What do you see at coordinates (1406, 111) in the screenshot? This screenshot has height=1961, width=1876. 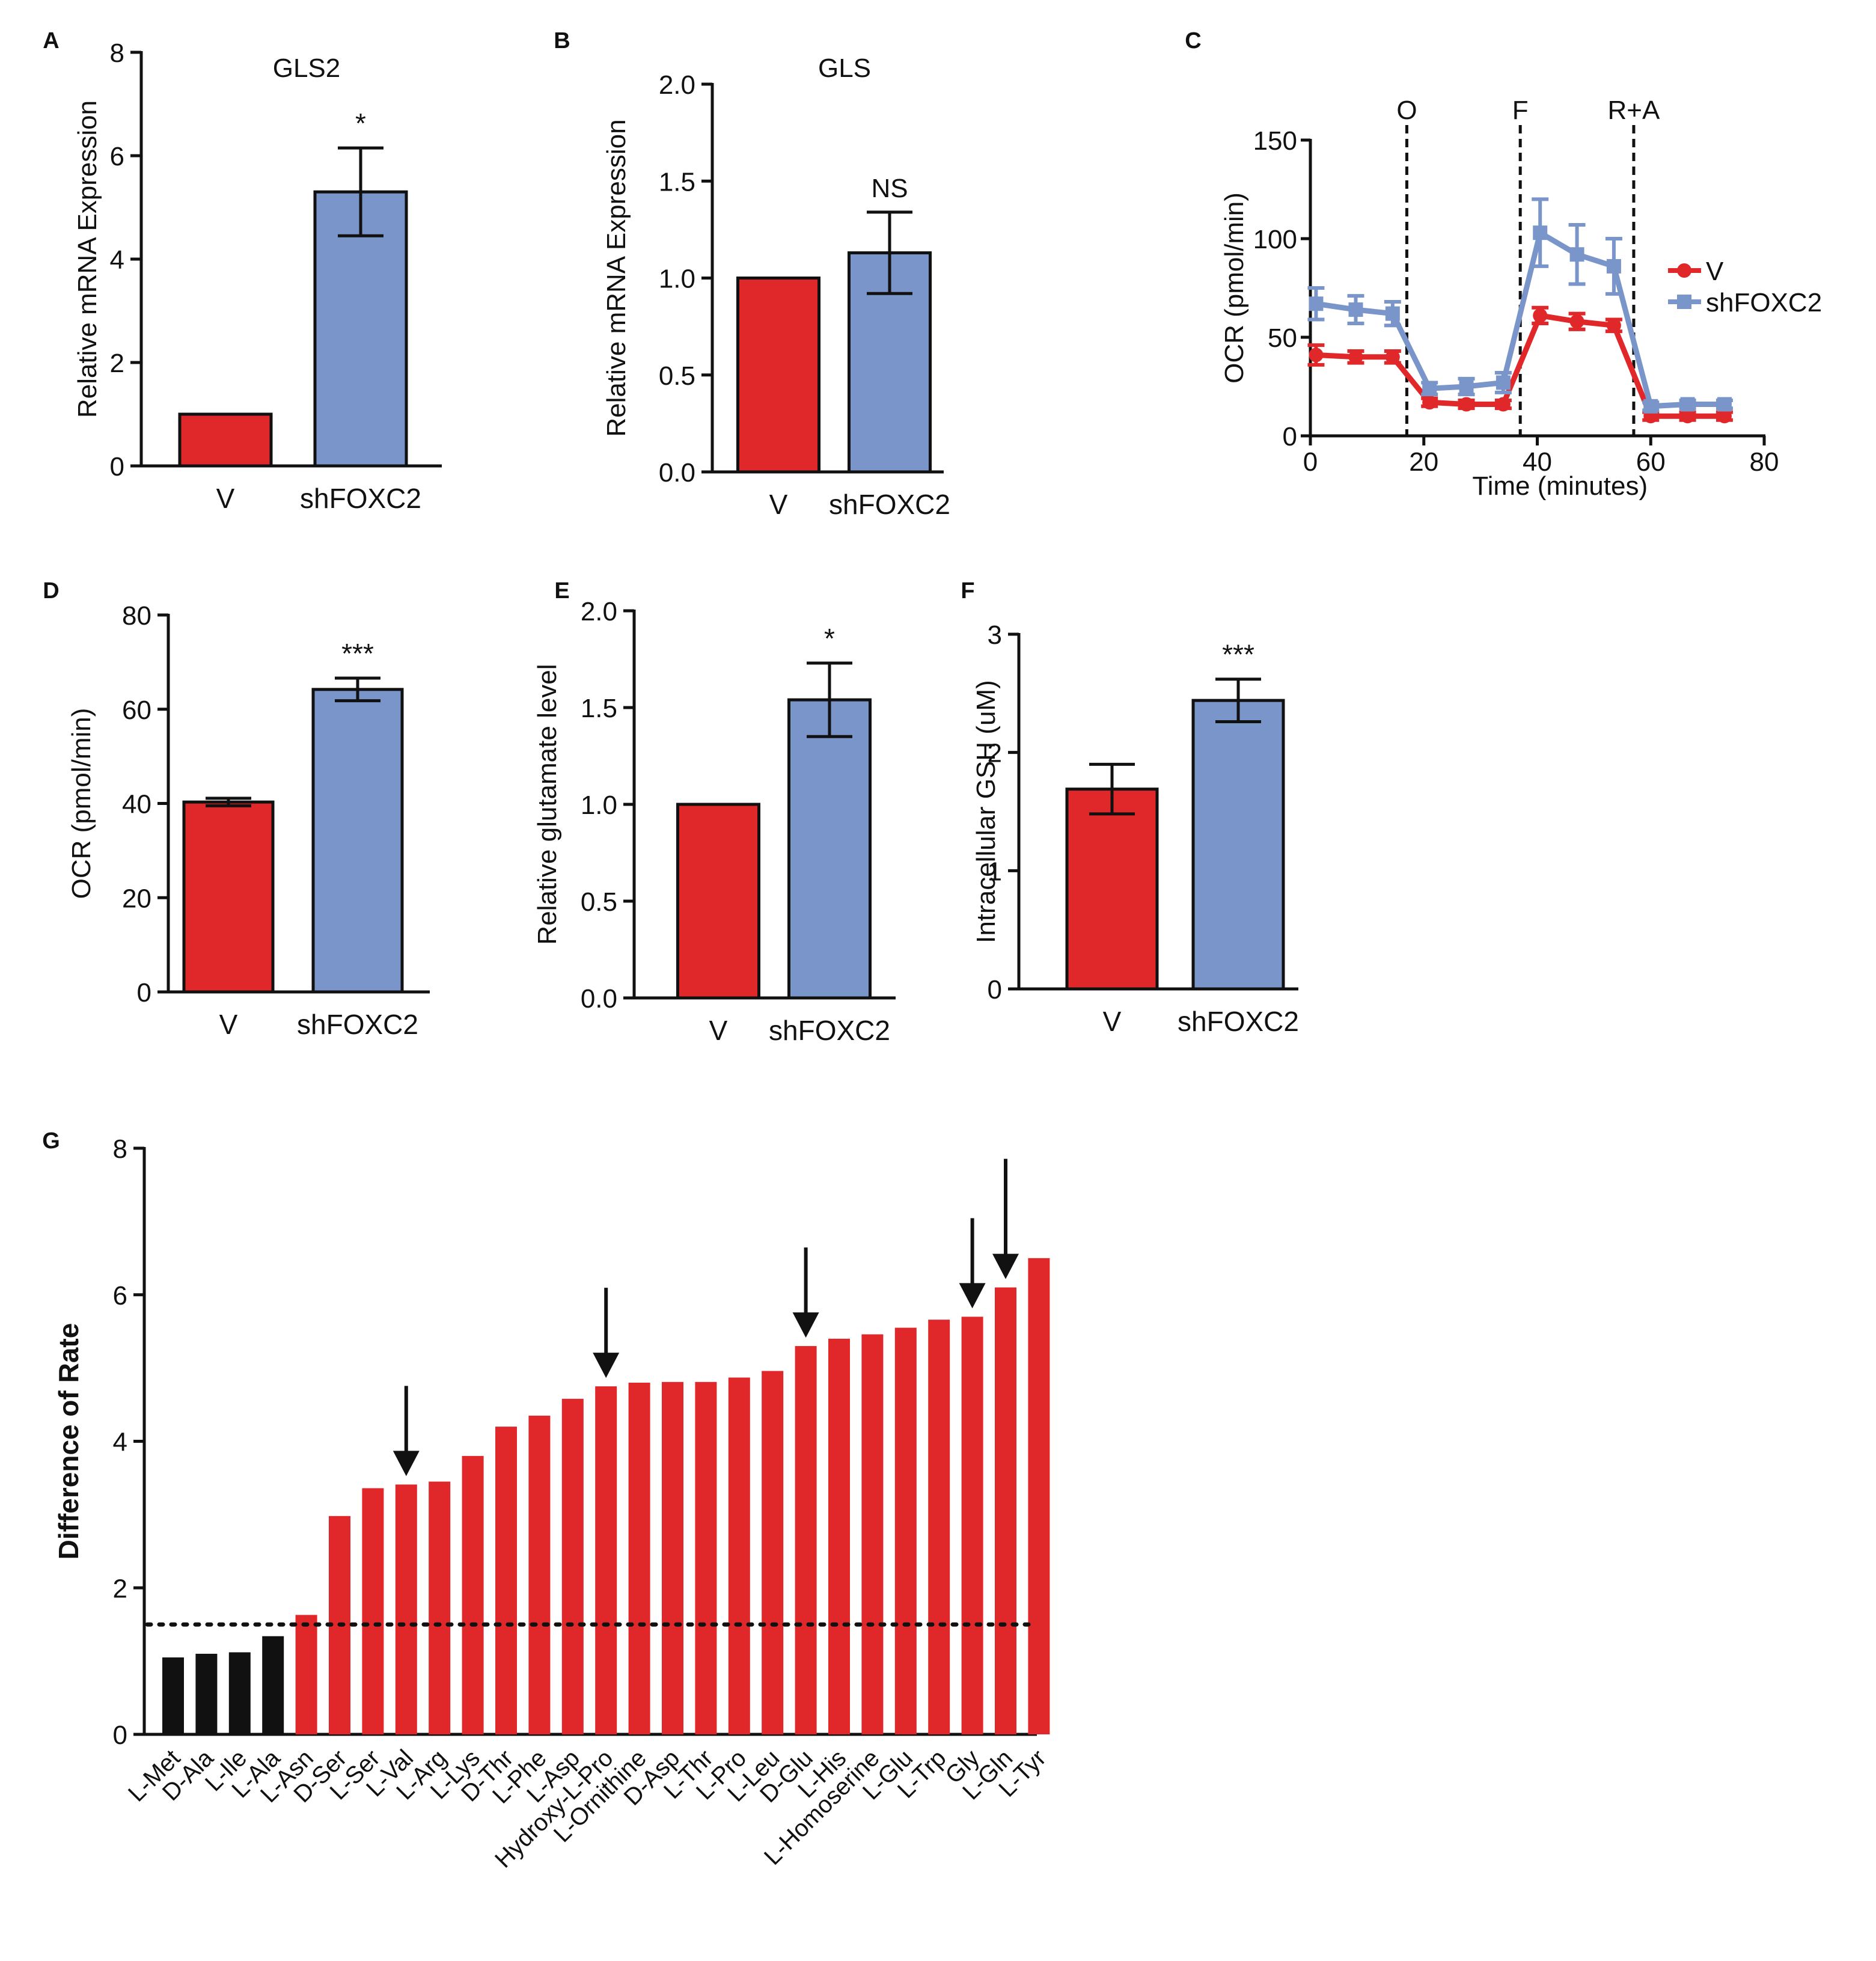 I see `panel-c-injection-label: O` at bounding box center [1406, 111].